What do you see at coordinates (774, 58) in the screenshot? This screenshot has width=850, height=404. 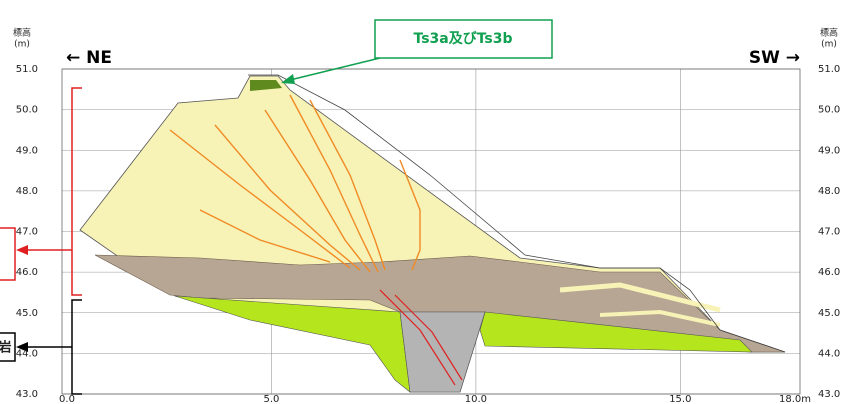 I see `direction-right: SW →` at bounding box center [774, 58].